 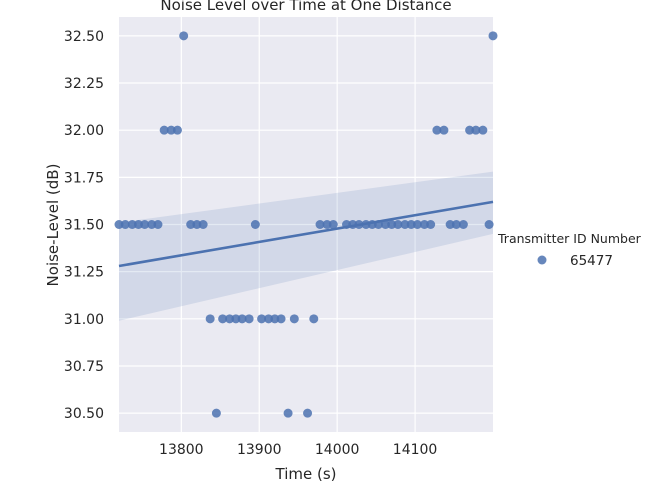 What do you see at coordinates (306, 474) in the screenshot?
I see `x-axis-label: Time (s)` at bounding box center [306, 474].